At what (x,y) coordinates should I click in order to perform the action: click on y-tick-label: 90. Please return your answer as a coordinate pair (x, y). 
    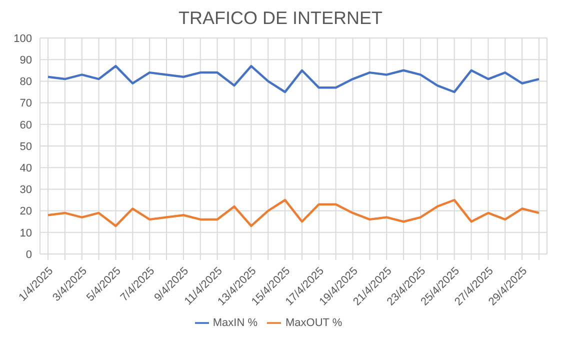
    Looking at the image, I should click on (26, 60).